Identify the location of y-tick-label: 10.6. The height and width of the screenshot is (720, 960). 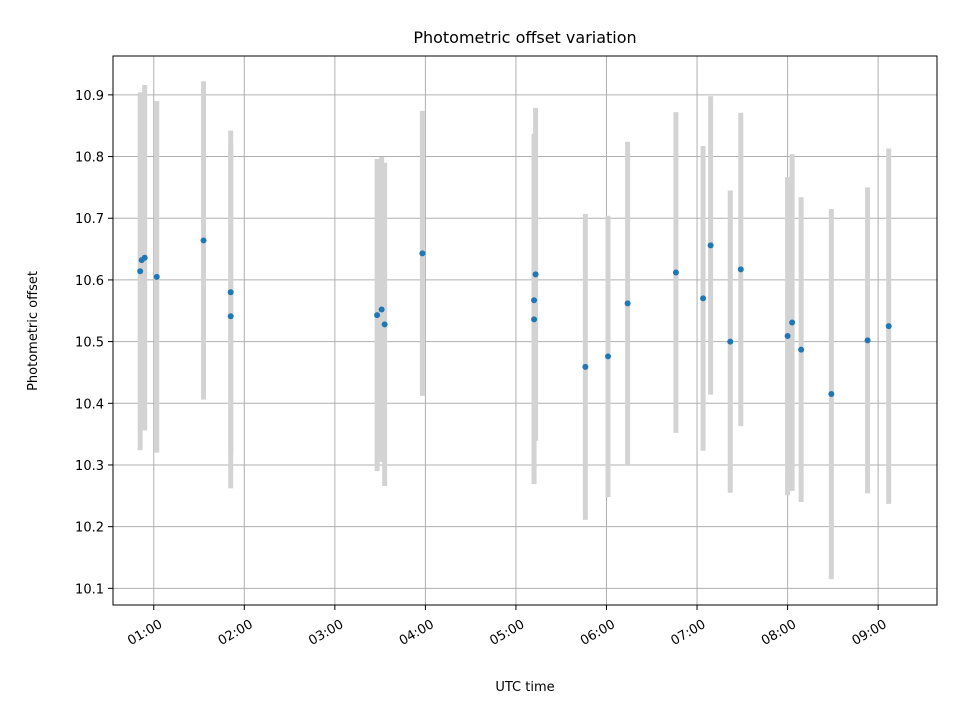
(89, 281).